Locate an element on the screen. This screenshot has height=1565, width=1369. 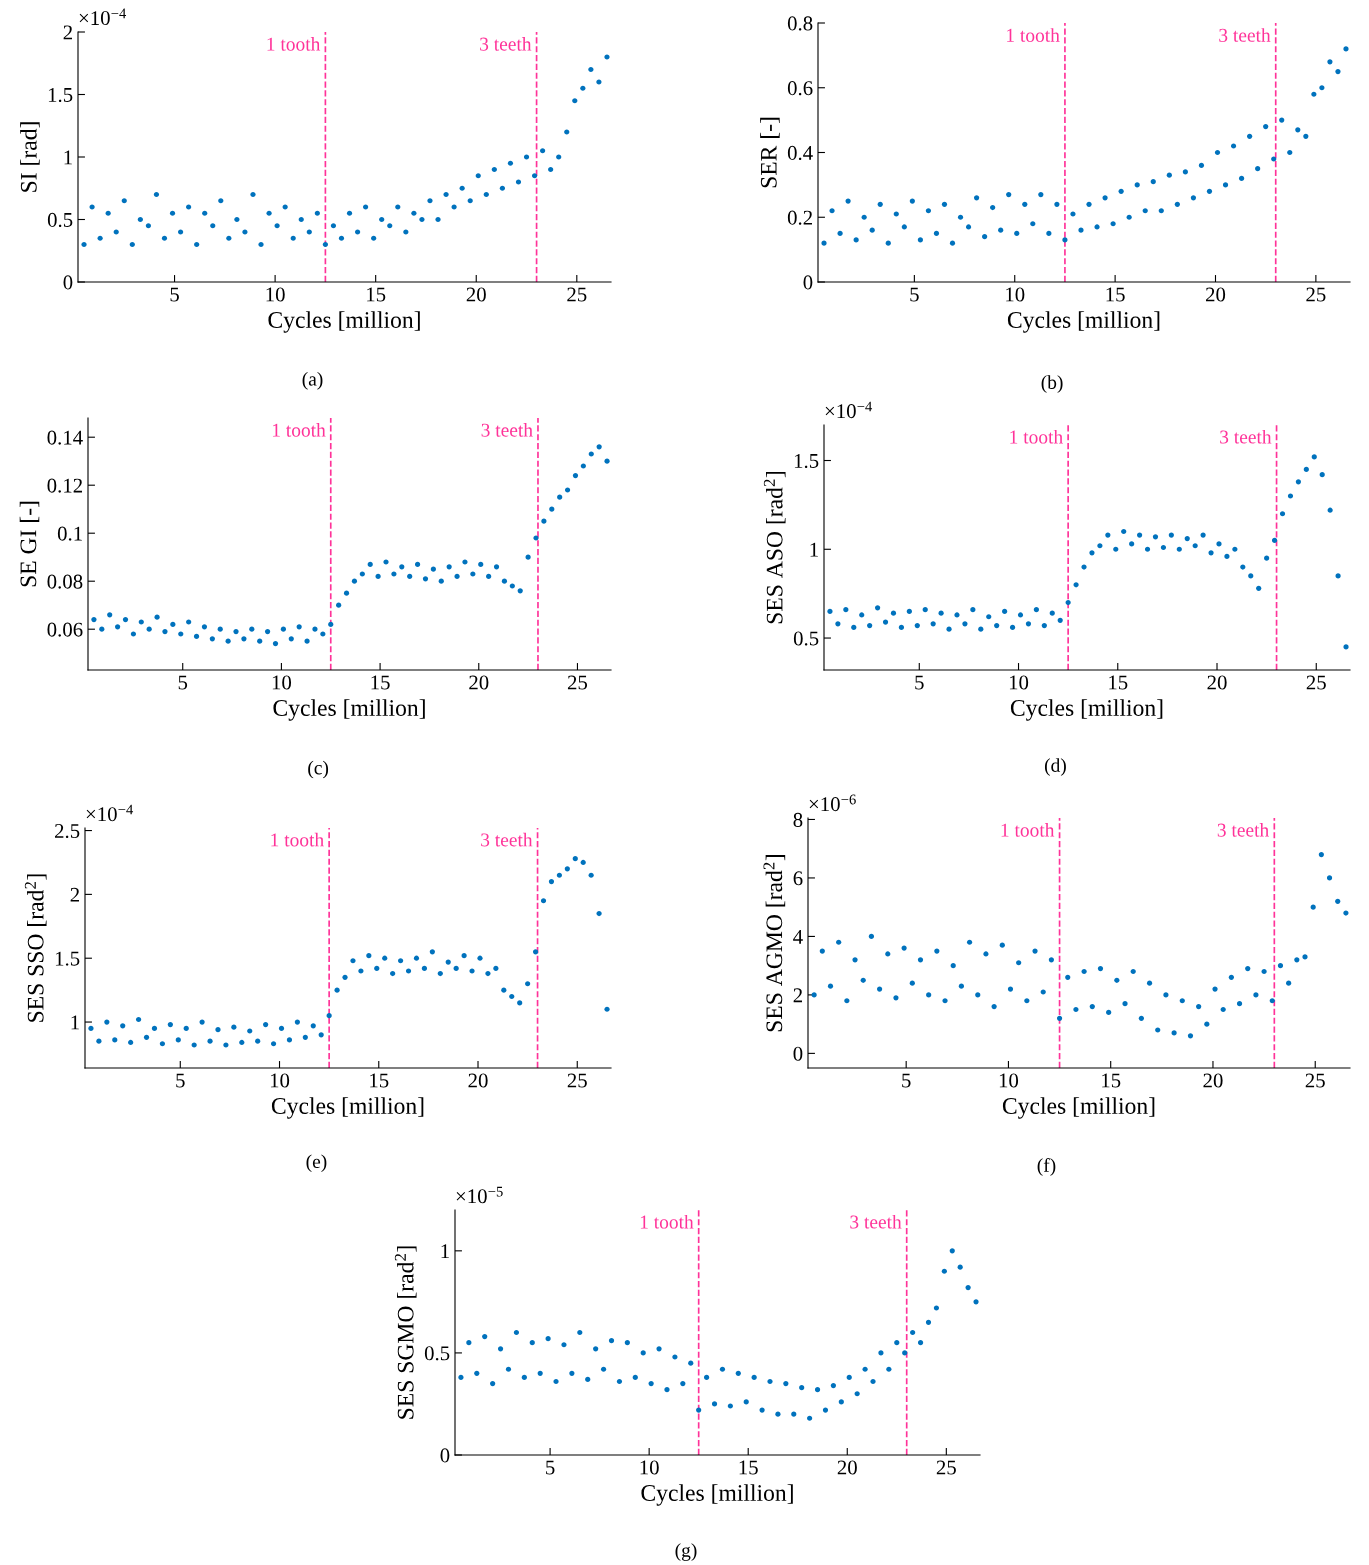
y-tick-label: 0.08 is located at coordinates (65, 581).